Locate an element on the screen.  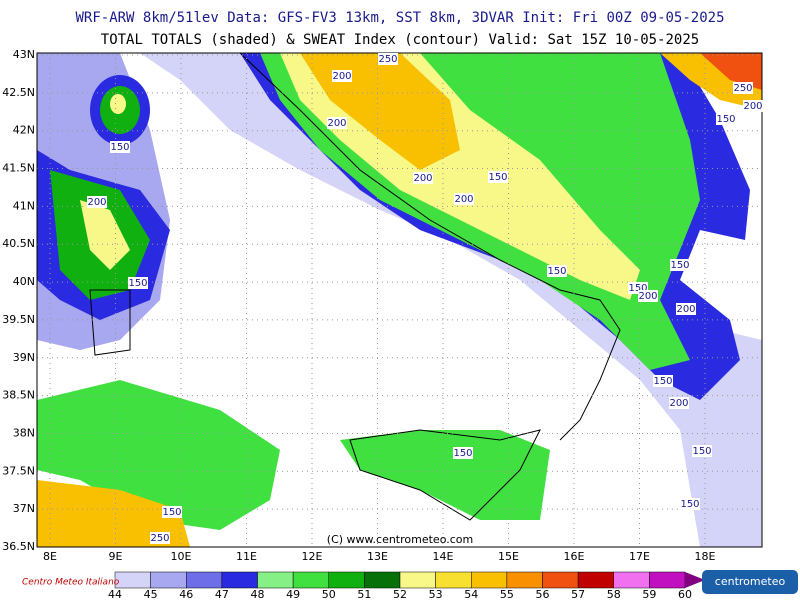
colorbar-label: 56 is located at coordinates (543, 594).